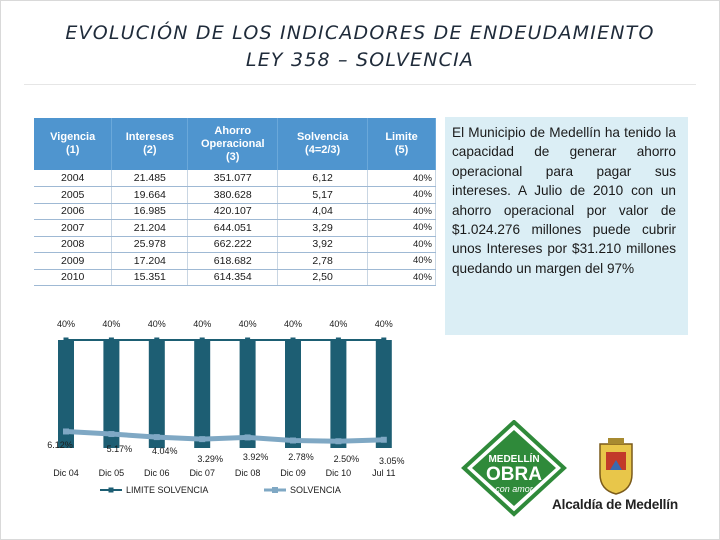 The width and height of the screenshot is (720, 540). Describe the element at coordinates (150, 228) in the screenshot. I see `cell-intereses: 21.204` at that location.